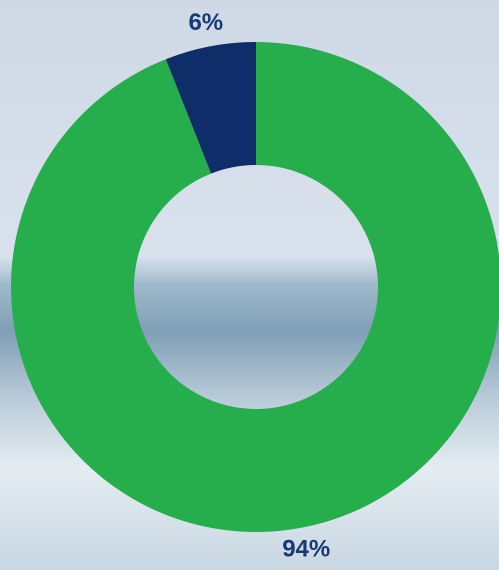 This screenshot has height=570, width=499. I want to click on value-label: 94%, so click(306, 549).